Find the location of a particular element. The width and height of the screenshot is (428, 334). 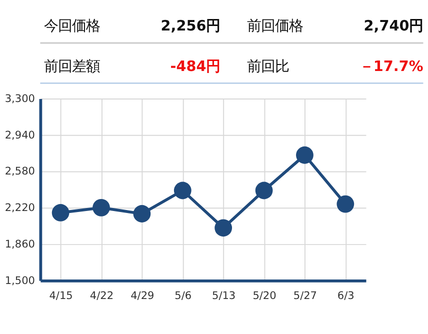

text: 前回差額 is located at coordinates (72, 66).